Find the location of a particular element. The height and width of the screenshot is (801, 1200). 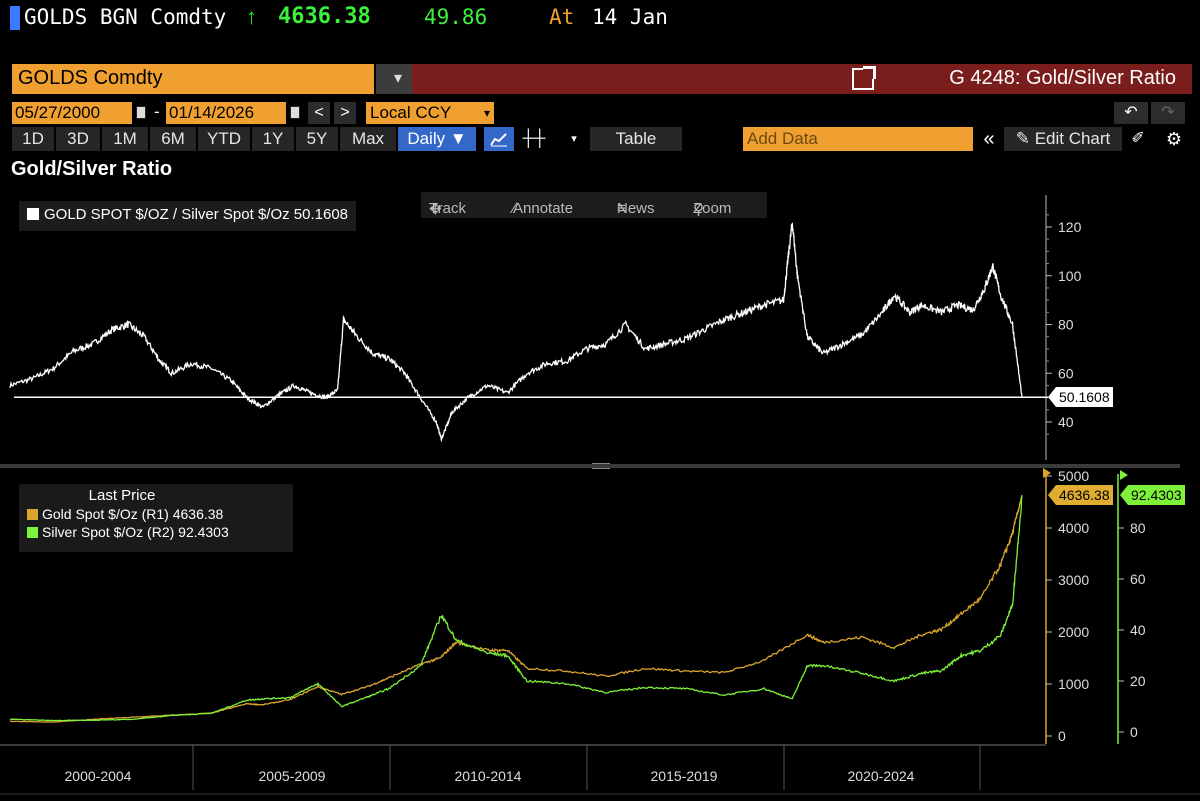

x-axis-label: 2020-2024 is located at coordinates (881, 776).